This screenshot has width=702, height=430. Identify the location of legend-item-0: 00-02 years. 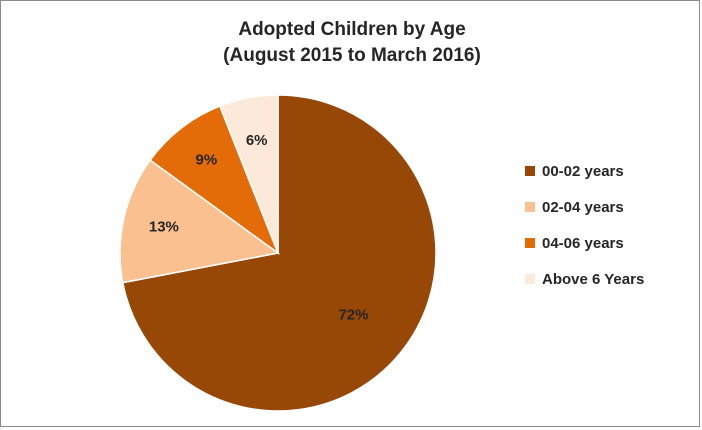
(610, 171).